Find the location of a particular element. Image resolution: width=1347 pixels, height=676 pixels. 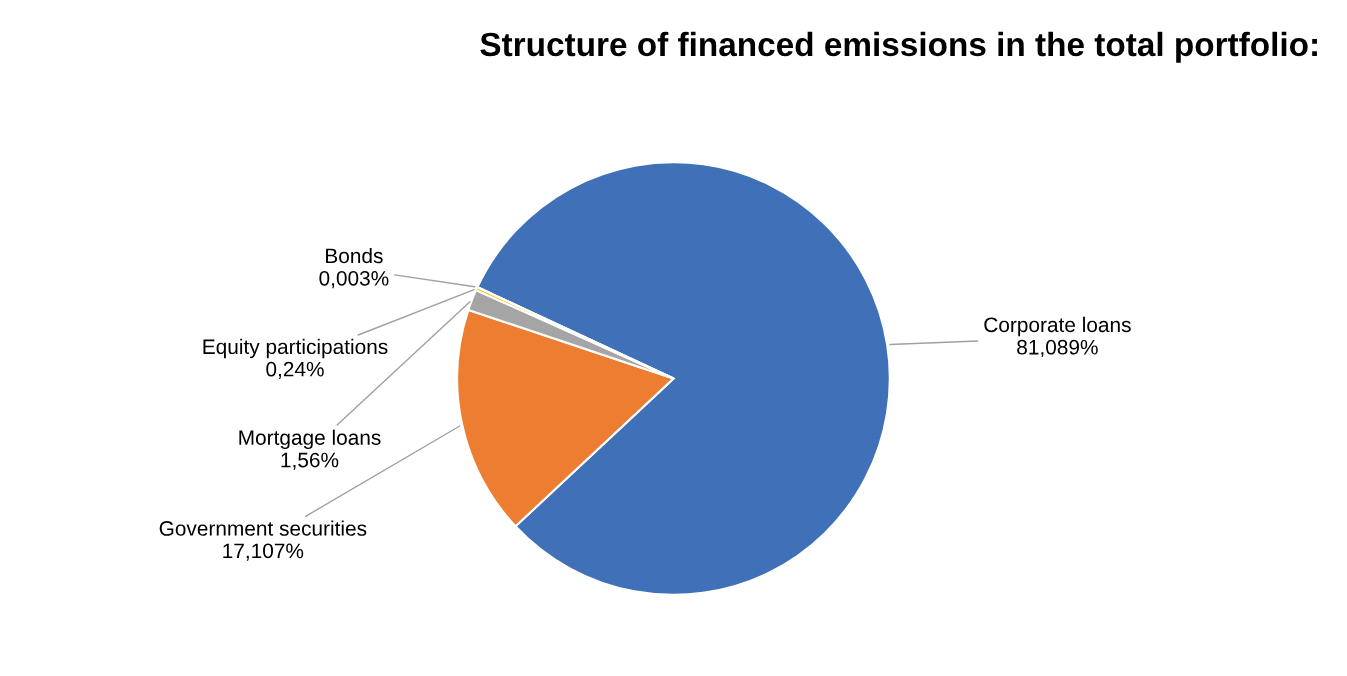

slice-label: Corporate loans is located at coordinates (1057, 326).